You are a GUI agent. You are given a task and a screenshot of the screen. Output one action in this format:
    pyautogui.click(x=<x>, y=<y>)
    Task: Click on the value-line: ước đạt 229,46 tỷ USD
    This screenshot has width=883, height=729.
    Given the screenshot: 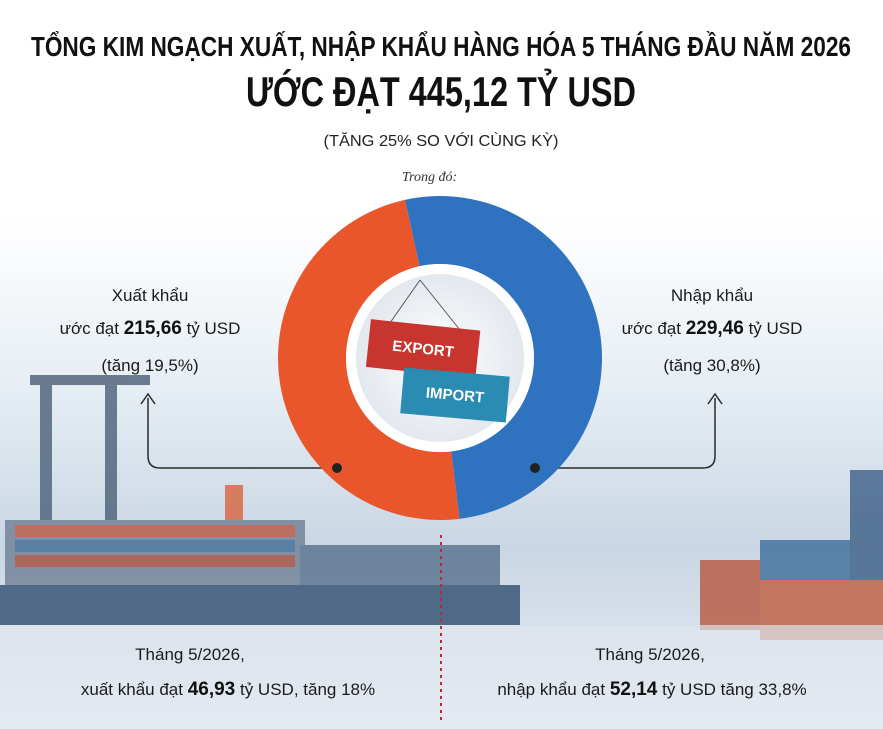 What is the action you would take?
    pyautogui.click(x=712, y=329)
    